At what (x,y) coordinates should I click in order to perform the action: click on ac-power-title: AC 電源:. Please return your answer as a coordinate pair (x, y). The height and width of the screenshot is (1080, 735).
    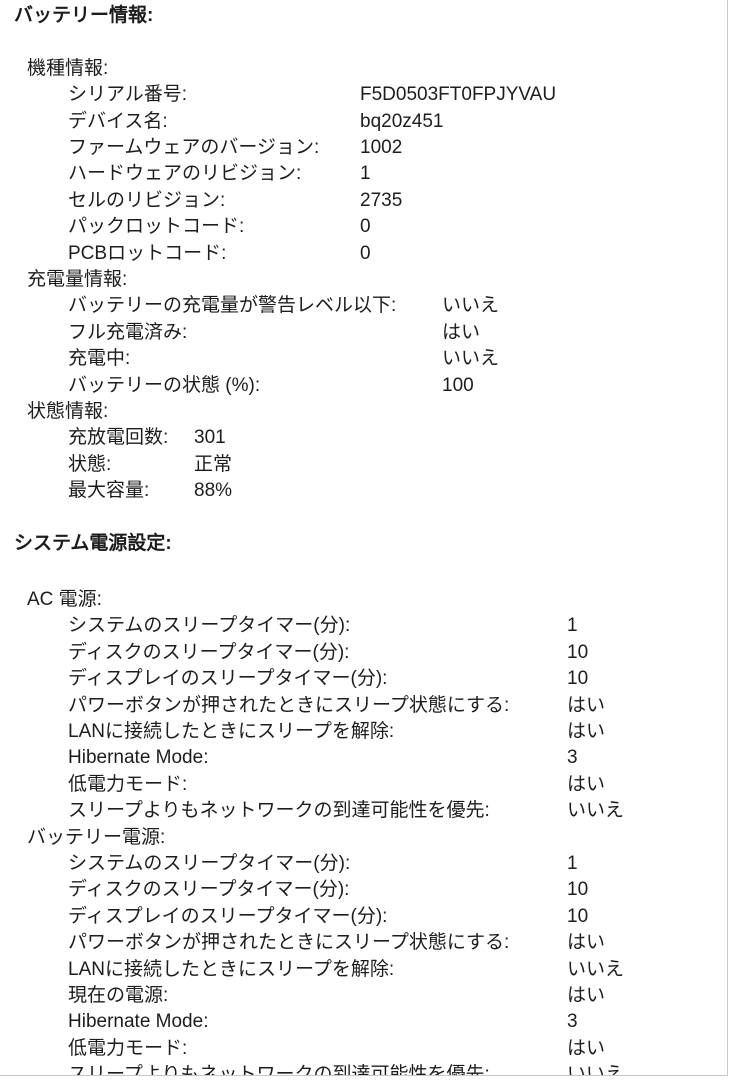
    Looking at the image, I should click on (64, 599).